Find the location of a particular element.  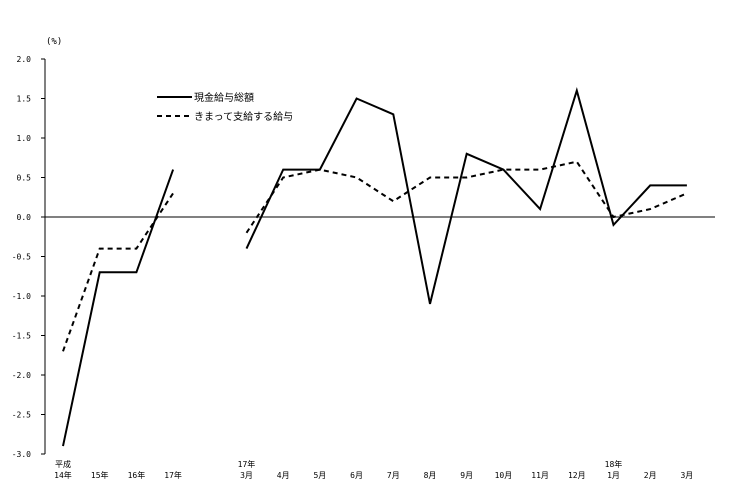

x-tick-label: 4月 is located at coordinates (283, 475).